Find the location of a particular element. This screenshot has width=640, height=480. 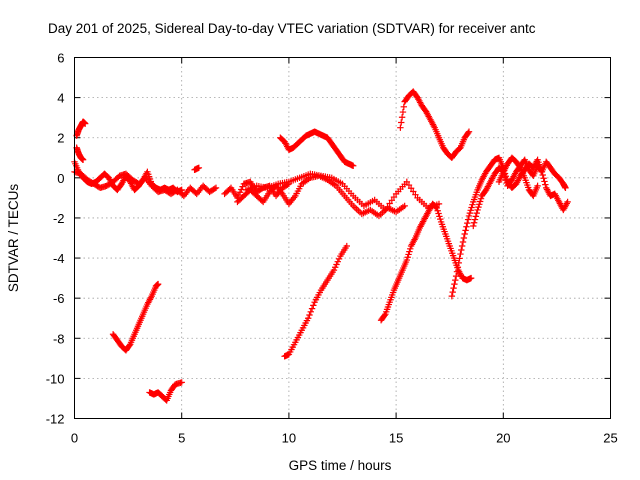

series-arc-l is located at coordinates (315, 301).